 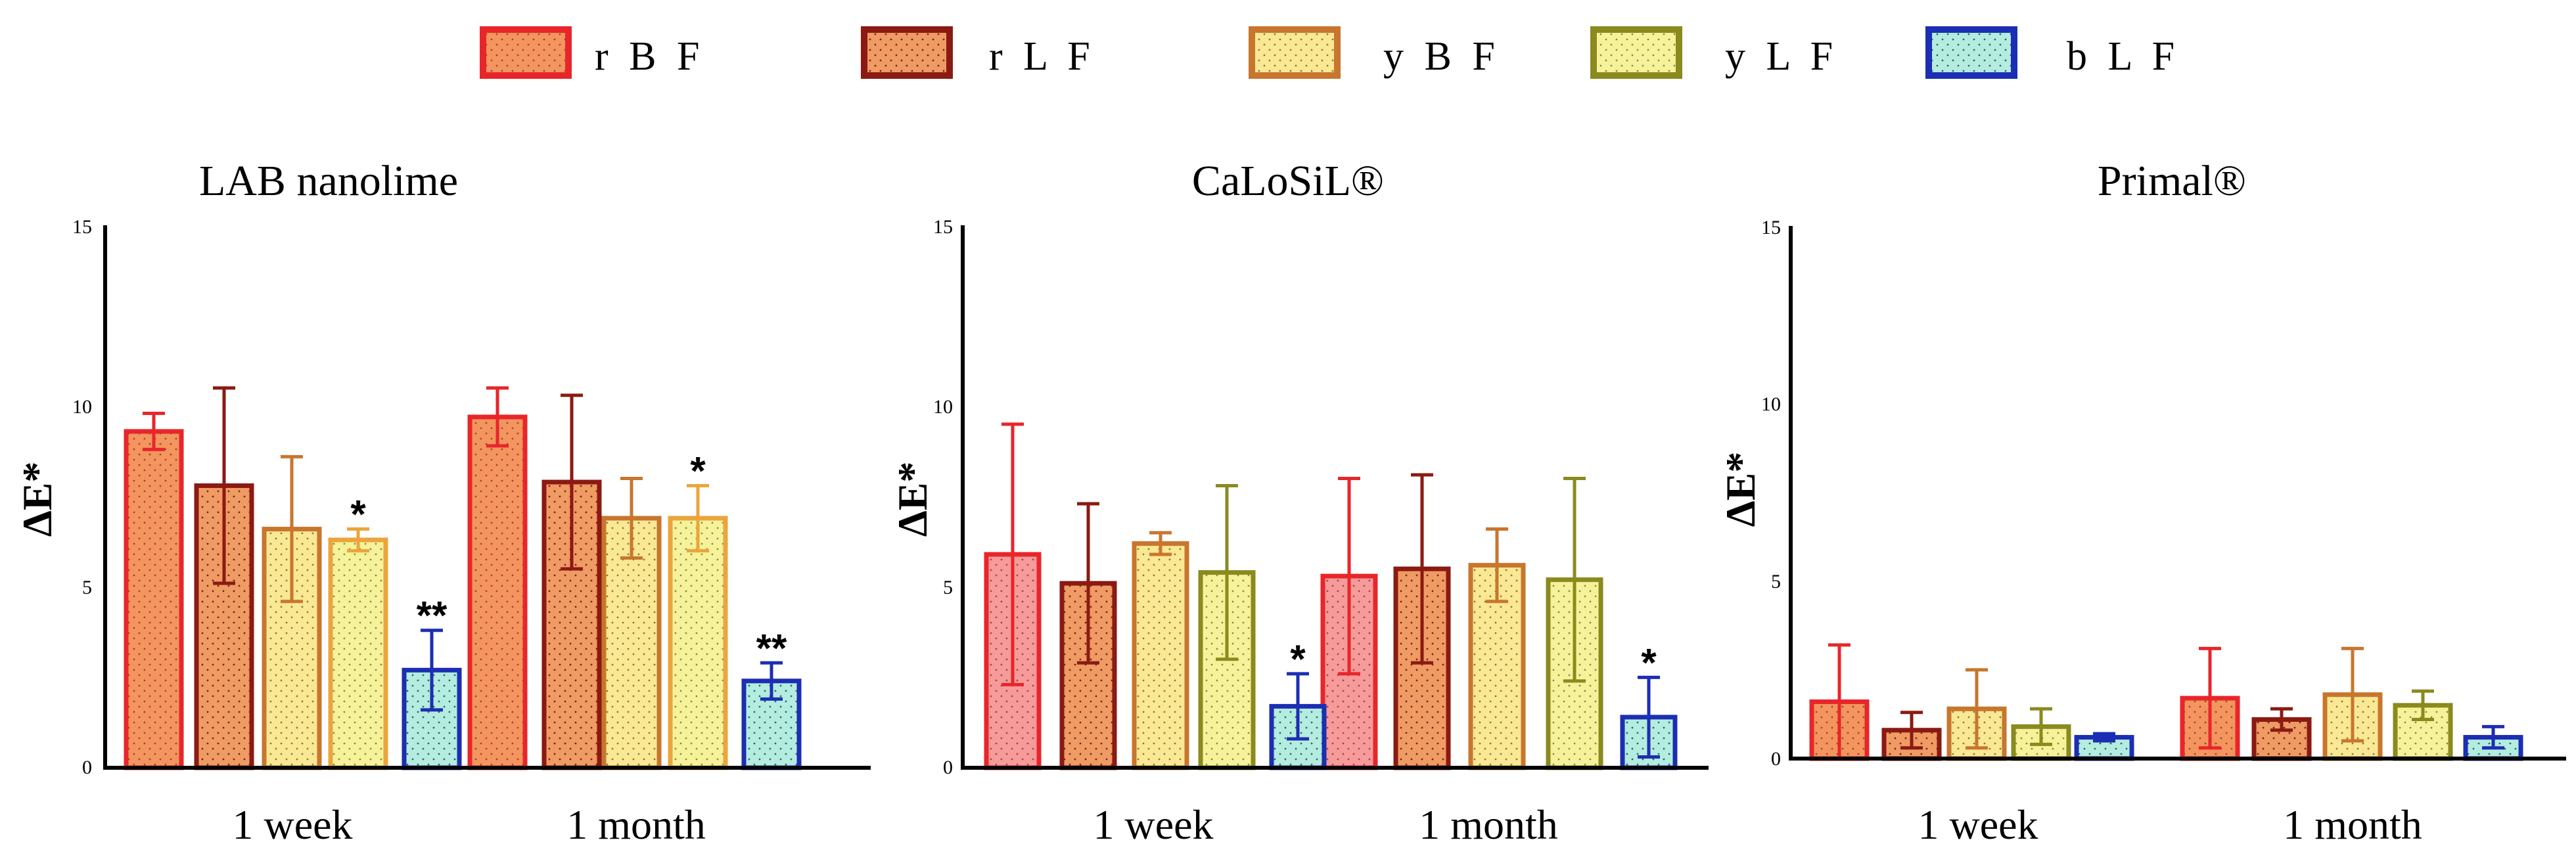 What do you see at coordinates (2172, 181) in the screenshot?
I see `panel-title-primal: Primal®` at bounding box center [2172, 181].